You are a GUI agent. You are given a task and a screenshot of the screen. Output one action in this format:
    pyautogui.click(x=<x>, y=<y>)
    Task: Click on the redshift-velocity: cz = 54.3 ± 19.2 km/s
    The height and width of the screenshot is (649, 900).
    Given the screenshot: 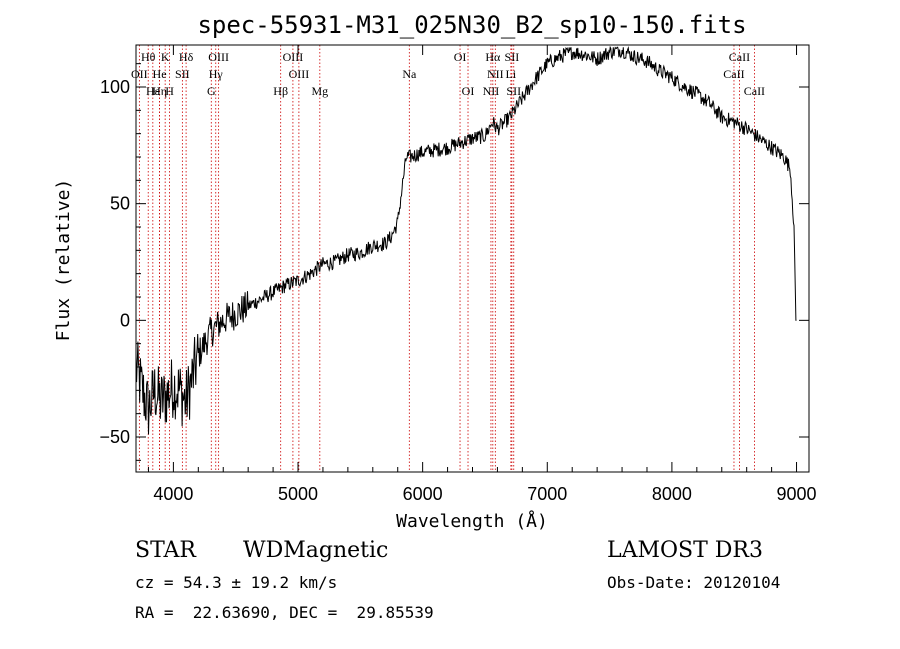 What is the action you would take?
    pyautogui.click(x=236, y=582)
    